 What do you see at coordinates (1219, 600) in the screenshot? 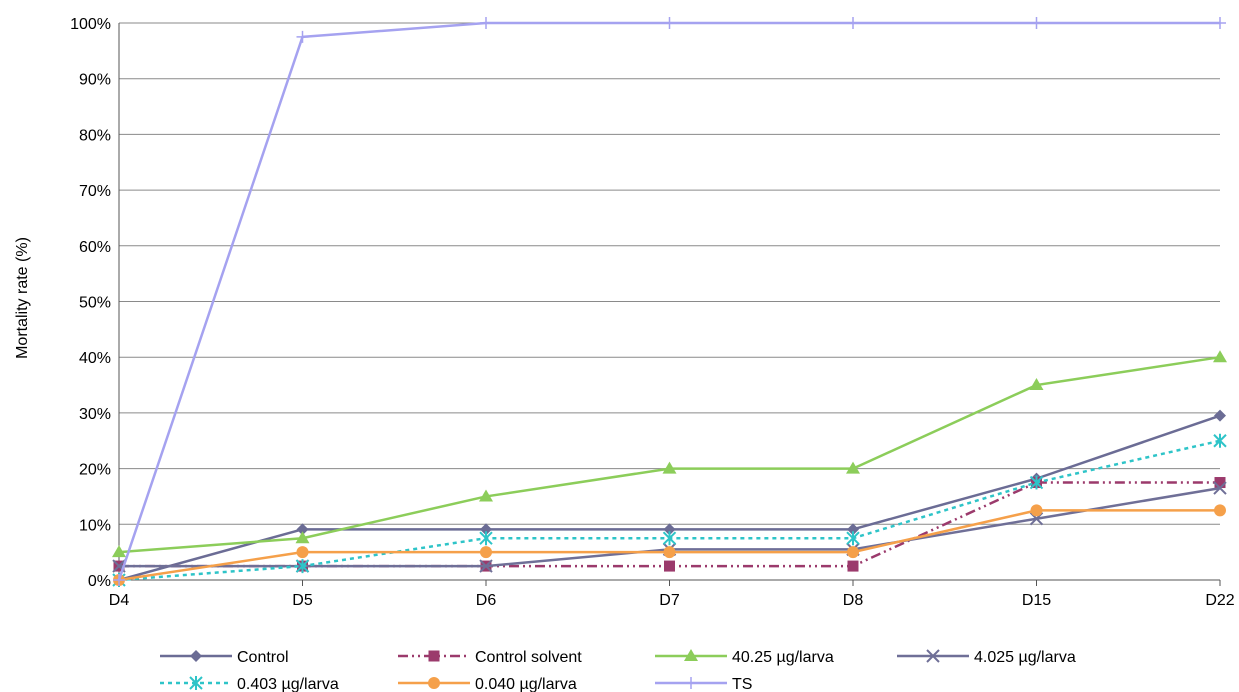
I see `x-tick-label: D22` at bounding box center [1219, 600].